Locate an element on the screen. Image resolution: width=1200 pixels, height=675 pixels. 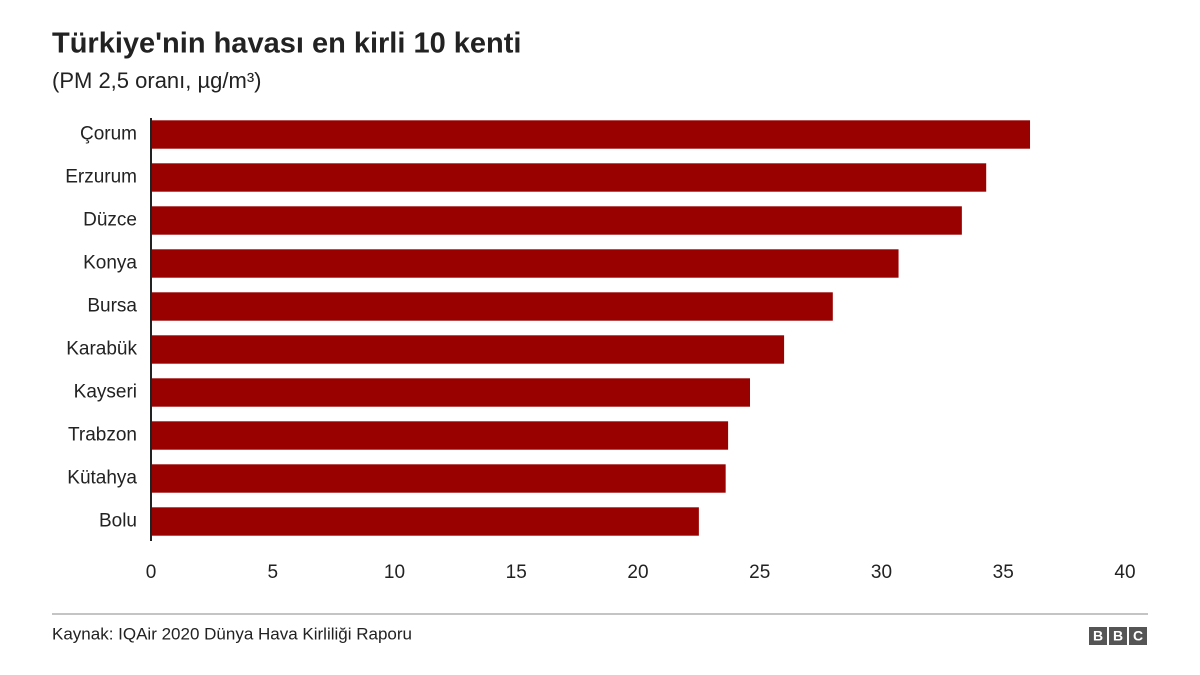
x-tick-label: 10 is located at coordinates (394, 572).